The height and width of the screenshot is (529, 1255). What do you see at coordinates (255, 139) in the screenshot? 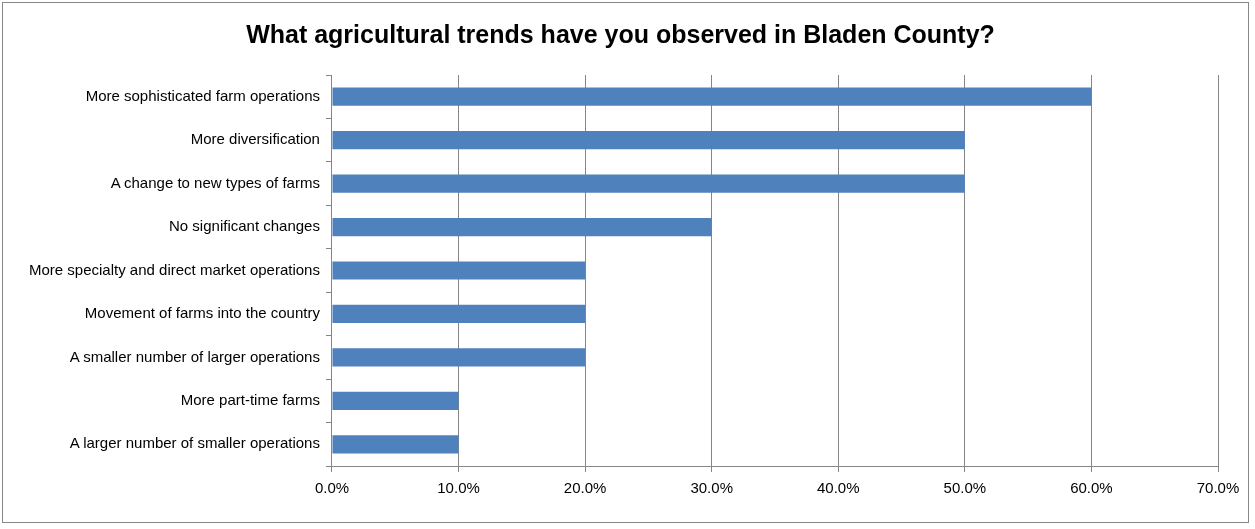
I see `y-tick-label: More diversification` at bounding box center [255, 139].